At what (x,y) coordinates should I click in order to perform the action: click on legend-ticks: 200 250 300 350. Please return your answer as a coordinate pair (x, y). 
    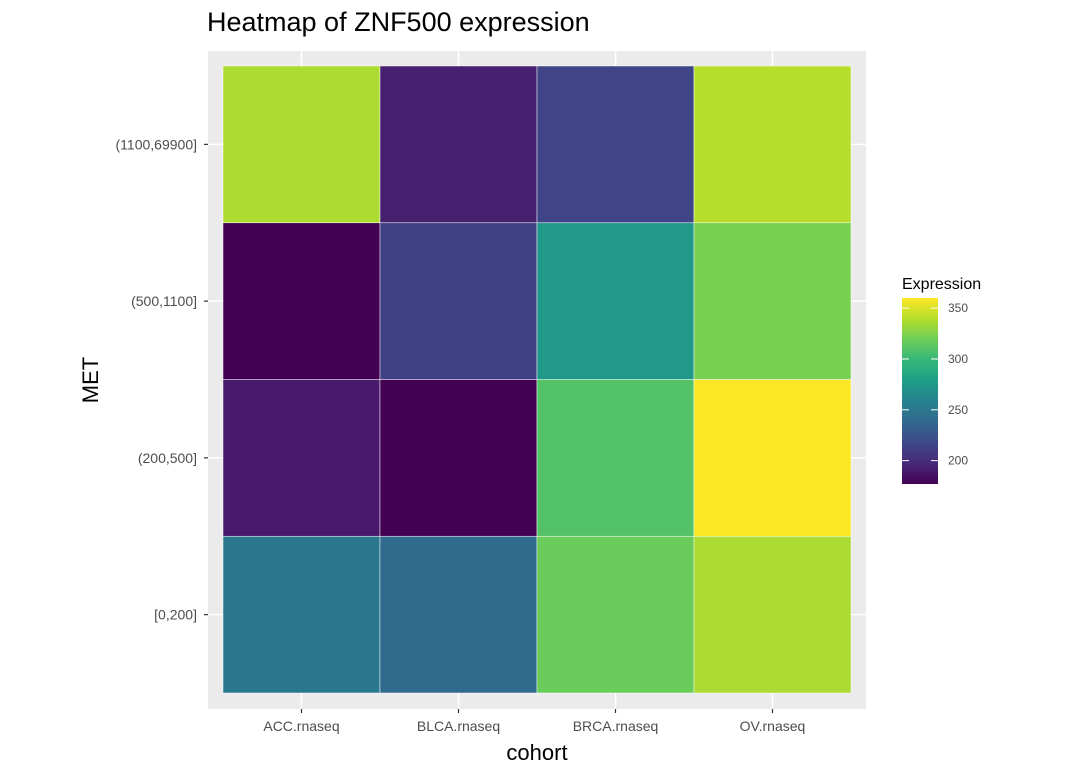
    Looking at the image, I should click on (935, 384).